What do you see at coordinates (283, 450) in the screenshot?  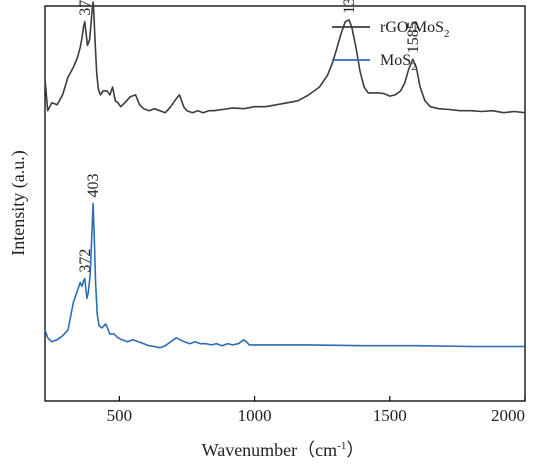 I see `x-axis-label: Wavenumber（cm-1）` at bounding box center [283, 450].